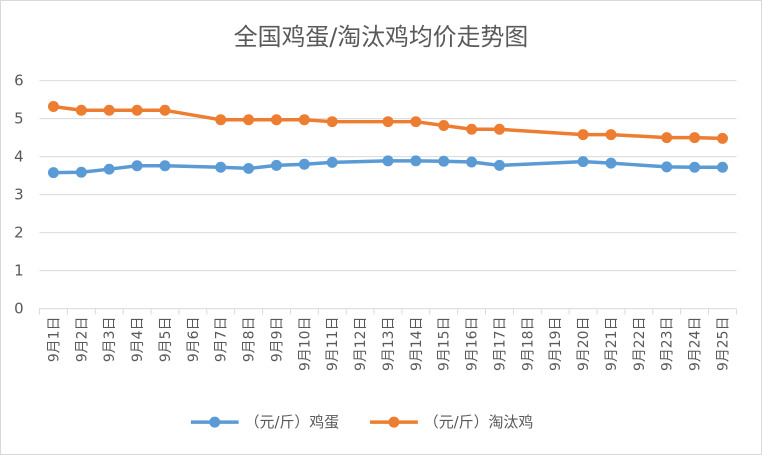  Describe the element at coordinates (584, 344) in the screenshot. I see `x-tick-label: 9月20日` at that location.